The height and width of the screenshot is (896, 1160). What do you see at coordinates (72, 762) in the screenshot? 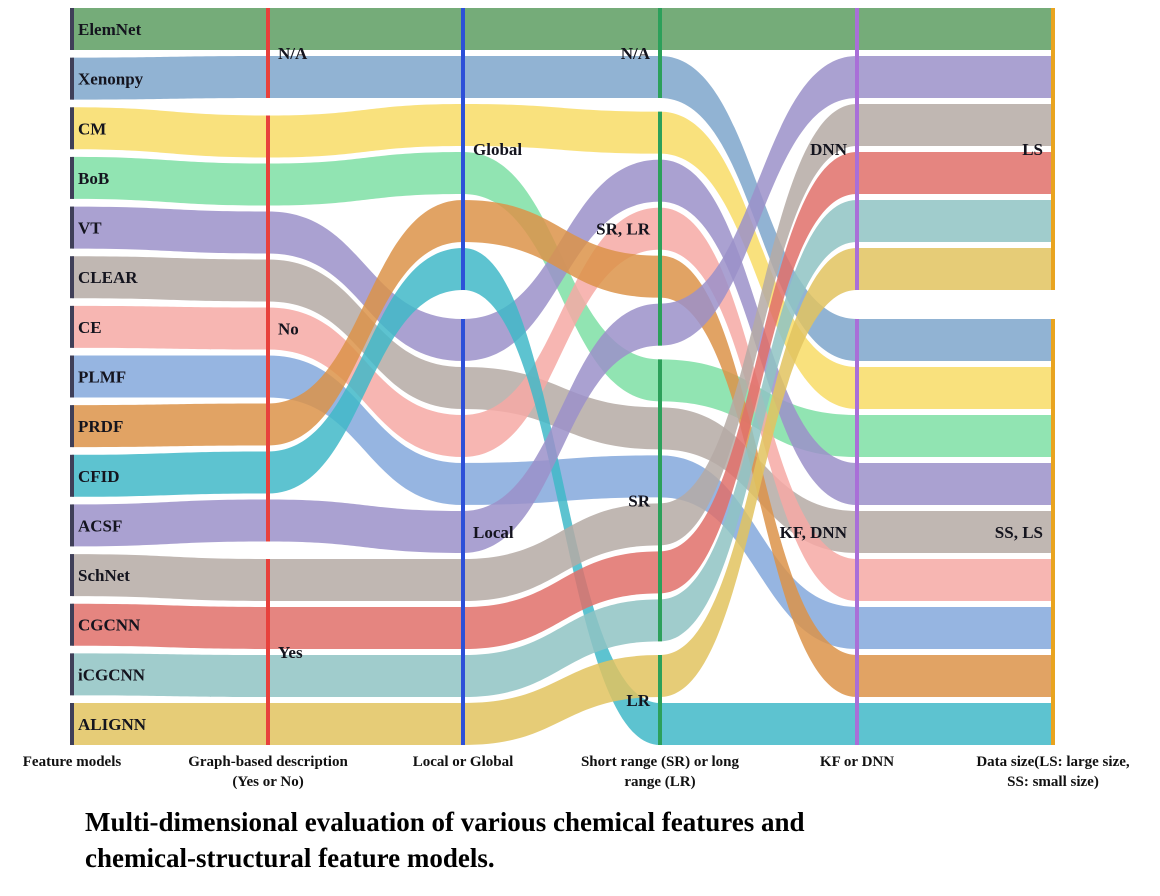
I see `axis-title: Feature models` at bounding box center [72, 762].